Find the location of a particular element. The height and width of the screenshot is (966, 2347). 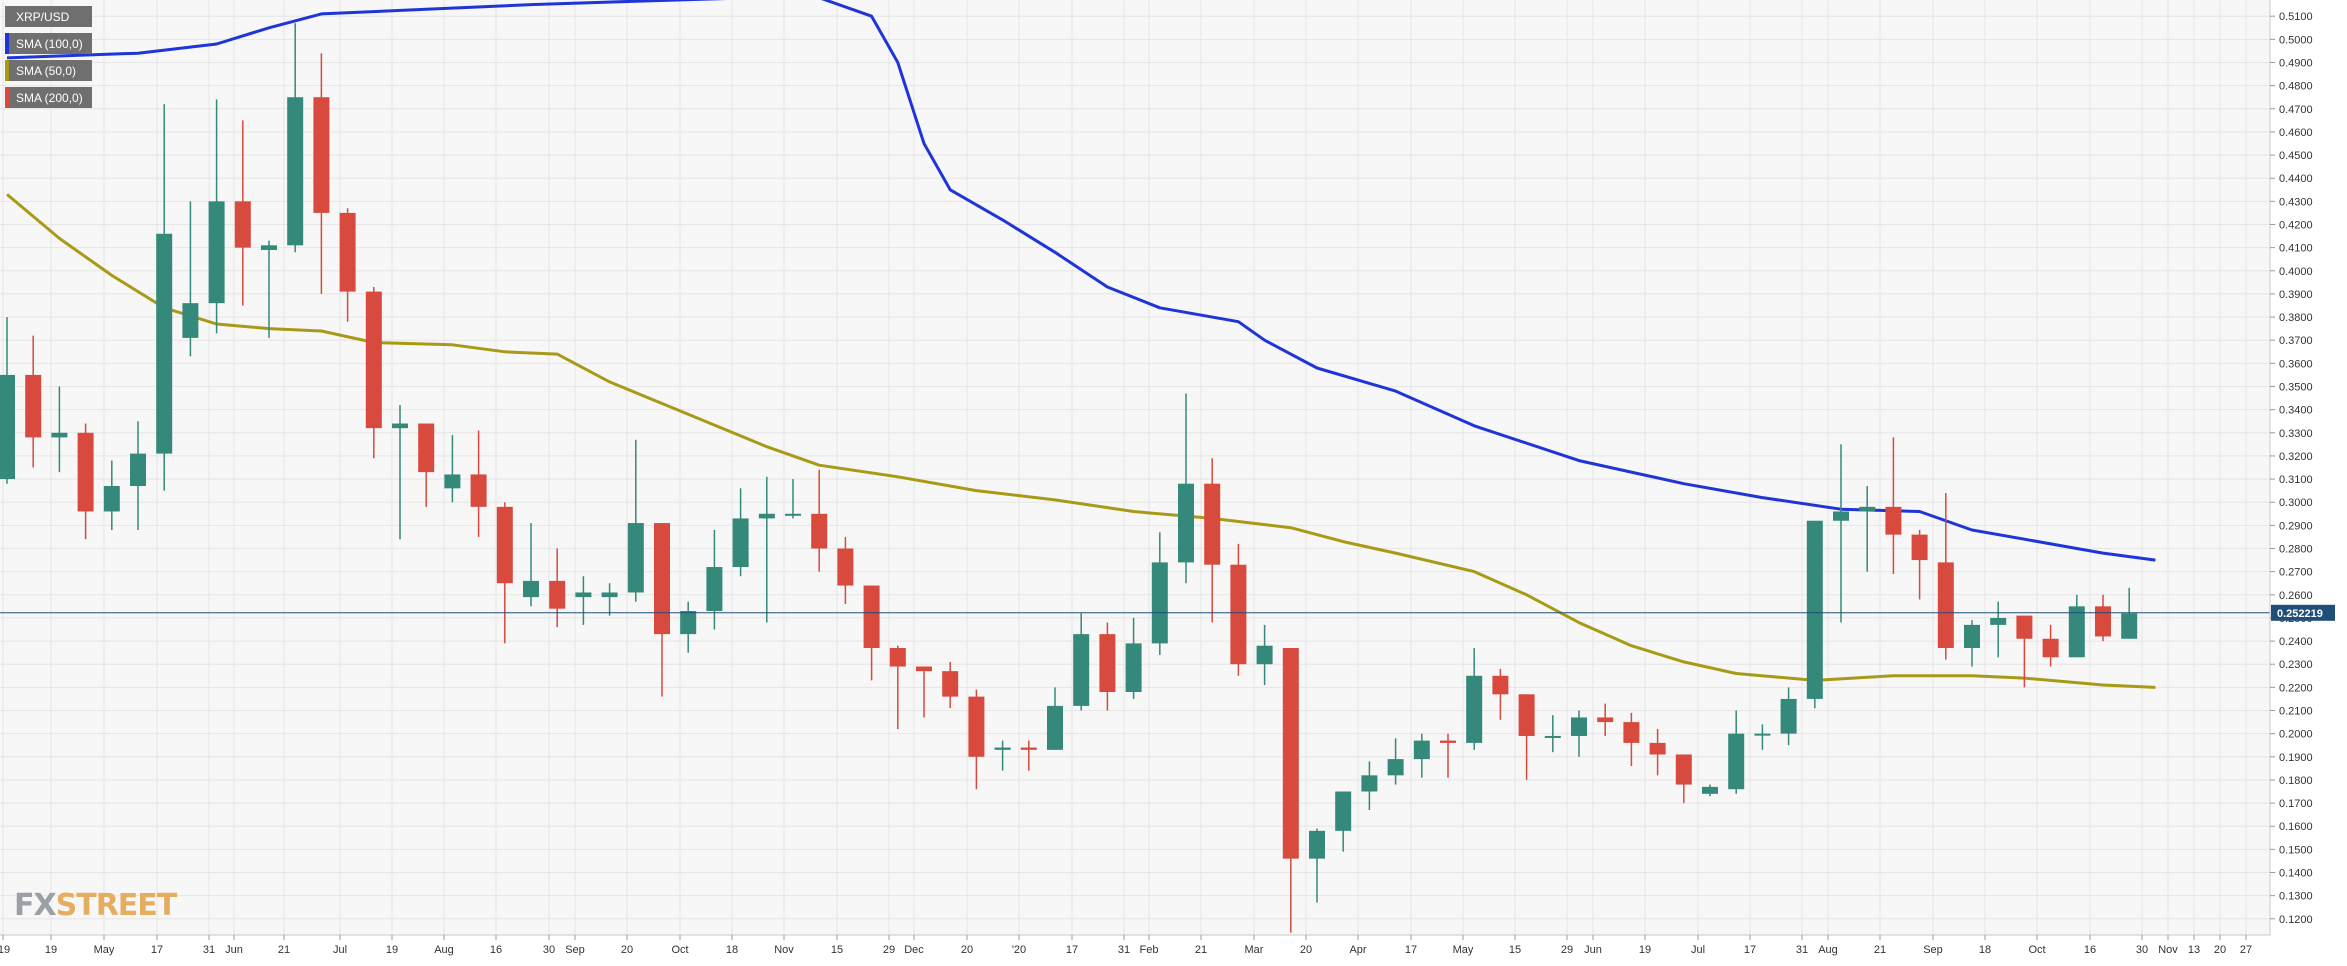

x-tick-label: 18 is located at coordinates (1985, 950).